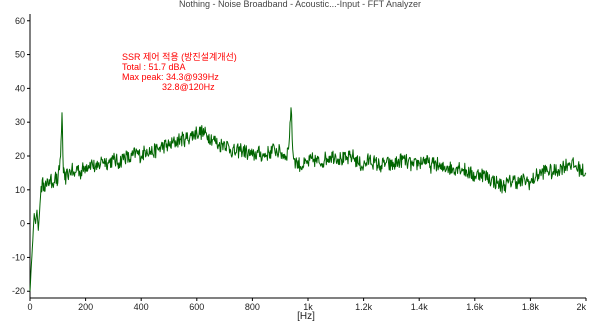 This screenshot has height=328, width=592. What do you see at coordinates (20, 190) in the screenshot?
I see `y-tick-label: 10` at bounding box center [20, 190].